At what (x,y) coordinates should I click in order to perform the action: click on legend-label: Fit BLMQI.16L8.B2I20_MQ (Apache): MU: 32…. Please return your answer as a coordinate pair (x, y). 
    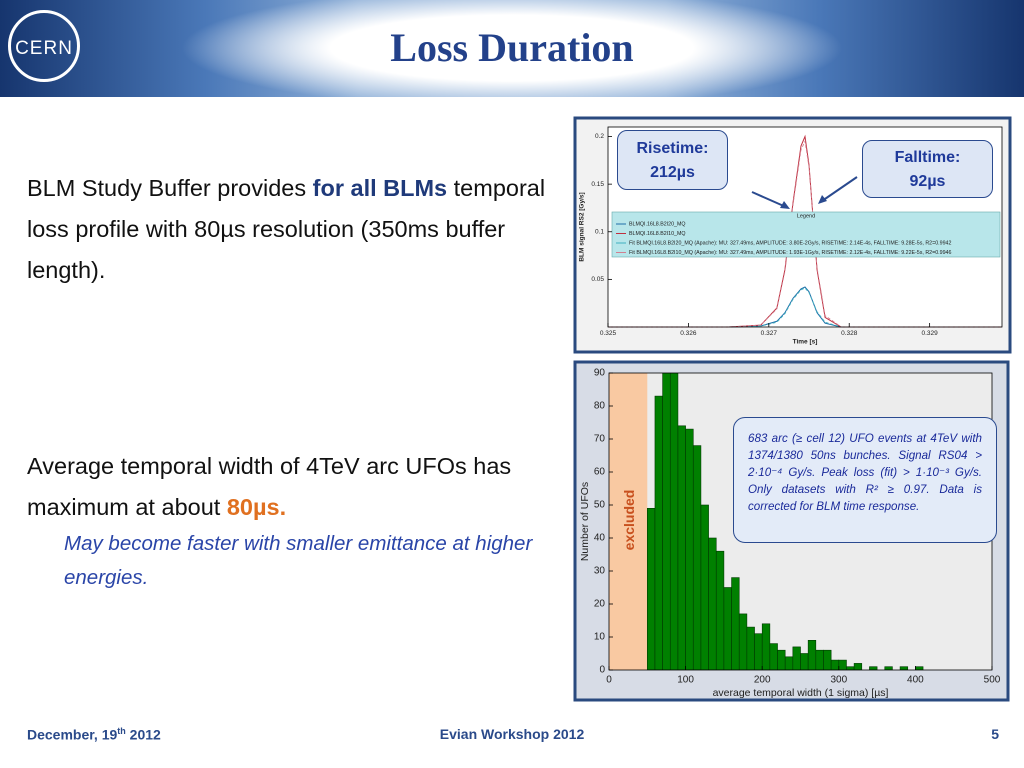
    Looking at the image, I should click on (790, 243).